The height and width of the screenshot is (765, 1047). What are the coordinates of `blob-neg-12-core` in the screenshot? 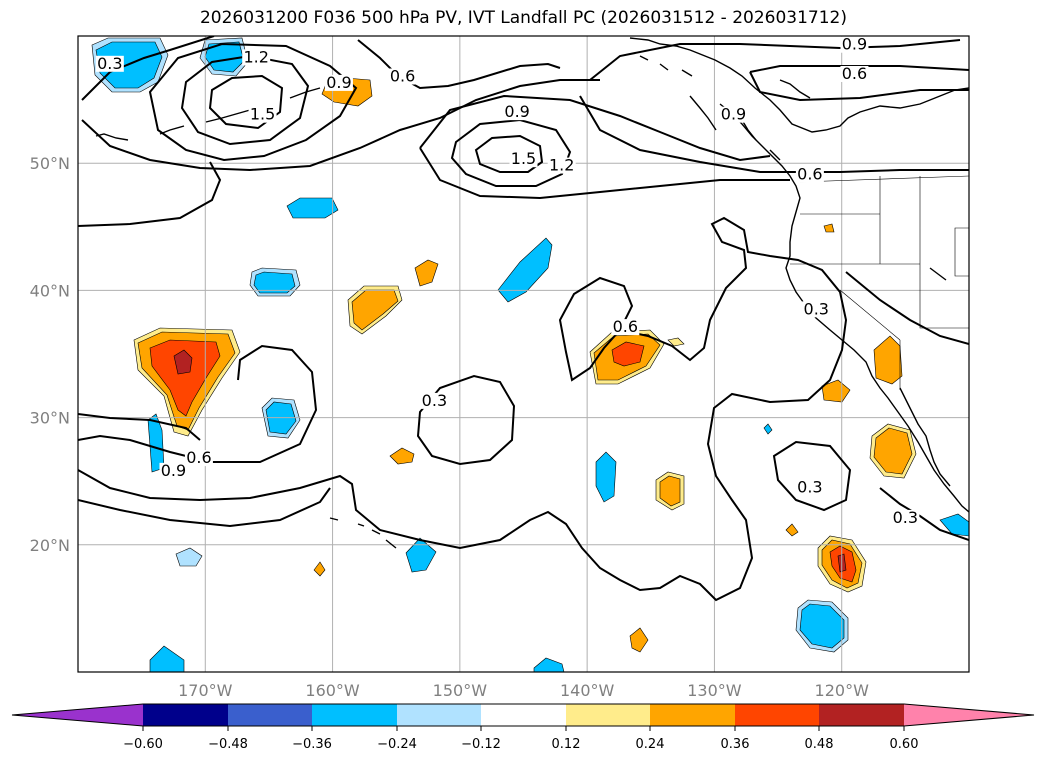 It's located at (822, 626).